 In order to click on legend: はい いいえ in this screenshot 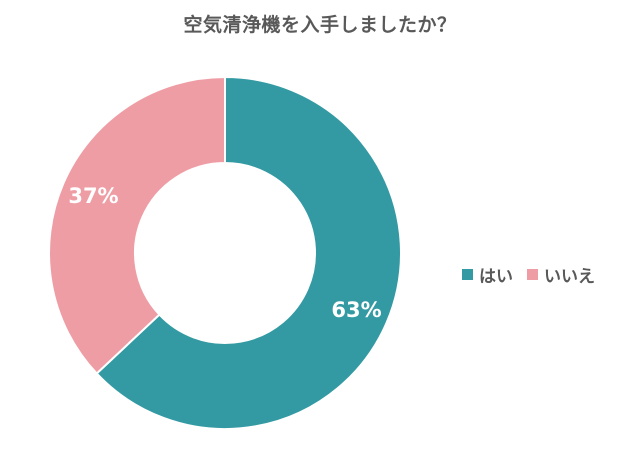, I will do `click(535, 274)`.